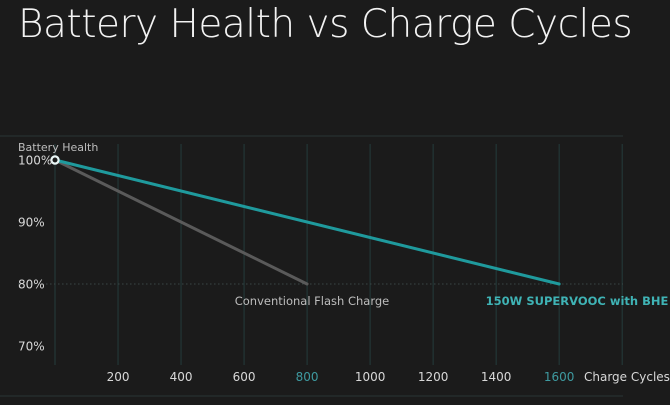  Describe the element at coordinates (118, 377) in the screenshot. I see `x-tick-label: 200` at that location.